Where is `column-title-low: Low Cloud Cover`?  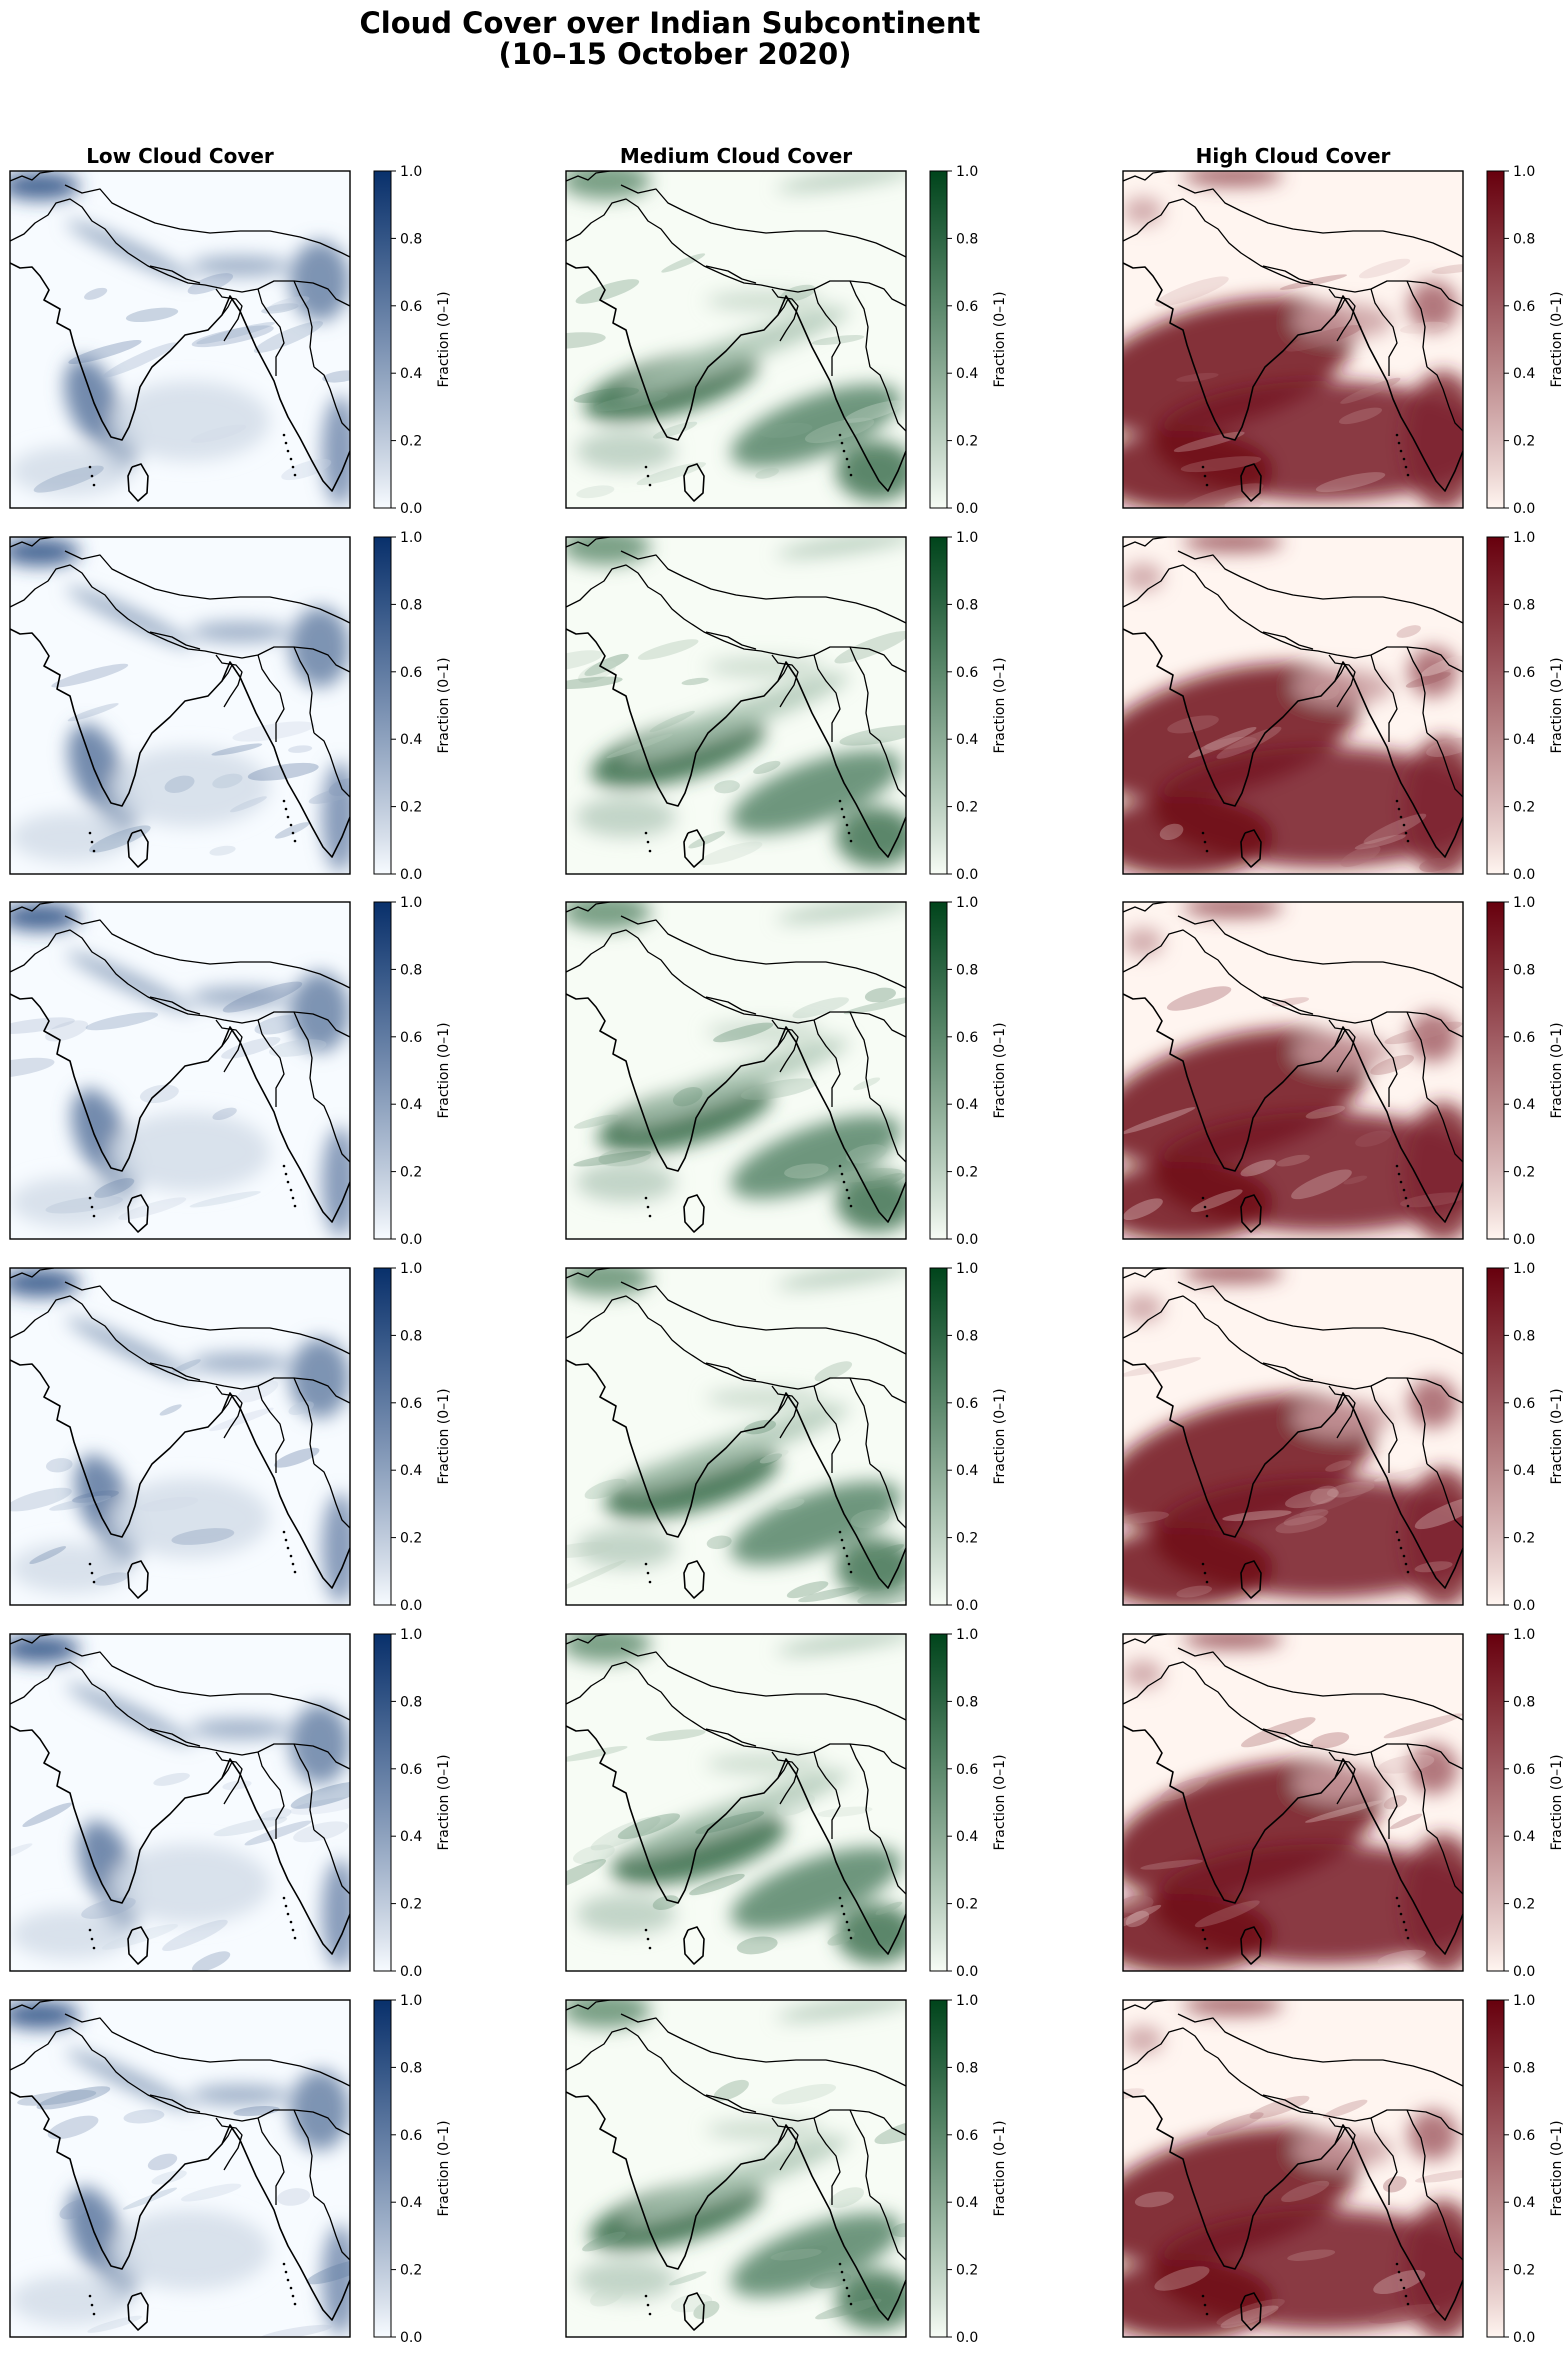 column-title-low: Low Cloud Cover is located at coordinates (180, 156).